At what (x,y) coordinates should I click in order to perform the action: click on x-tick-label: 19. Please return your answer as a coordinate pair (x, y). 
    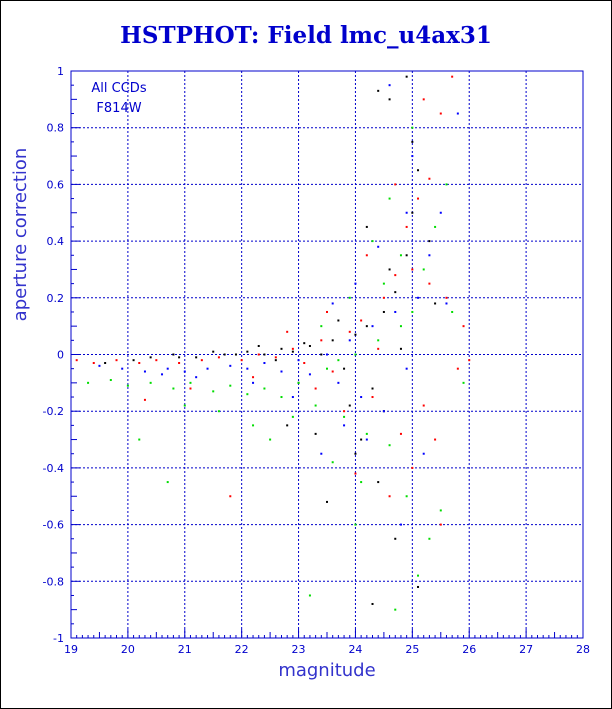
    Looking at the image, I should click on (71, 649).